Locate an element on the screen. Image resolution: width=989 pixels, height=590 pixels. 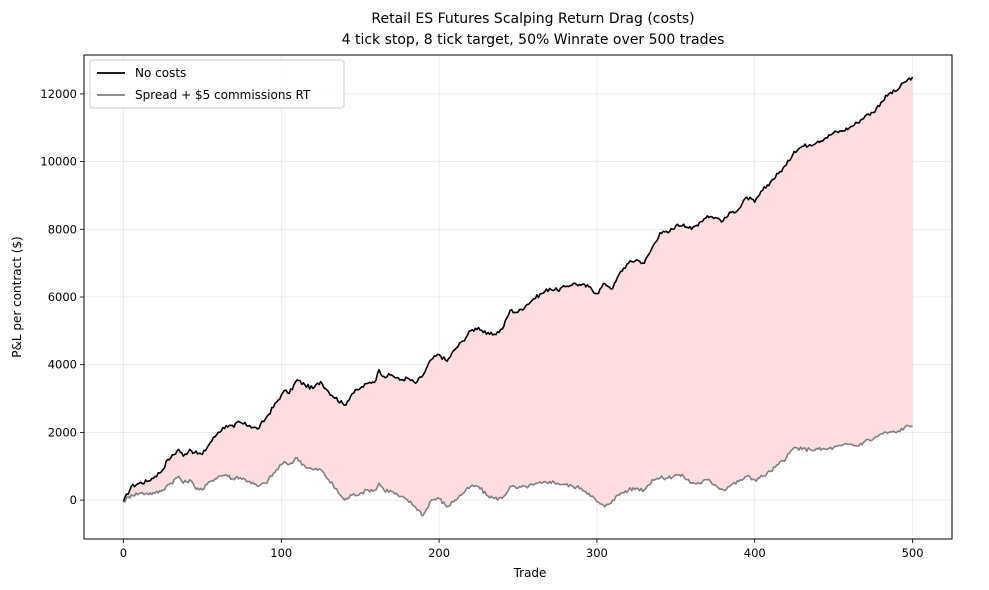
y-tick-label: 6000 is located at coordinates (62, 297).